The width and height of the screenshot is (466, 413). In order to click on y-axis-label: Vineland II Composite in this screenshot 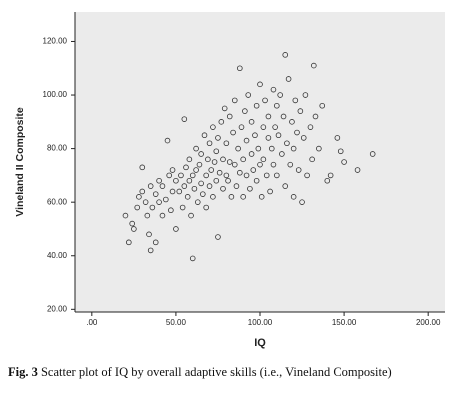, I will do `click(20, 162)`.